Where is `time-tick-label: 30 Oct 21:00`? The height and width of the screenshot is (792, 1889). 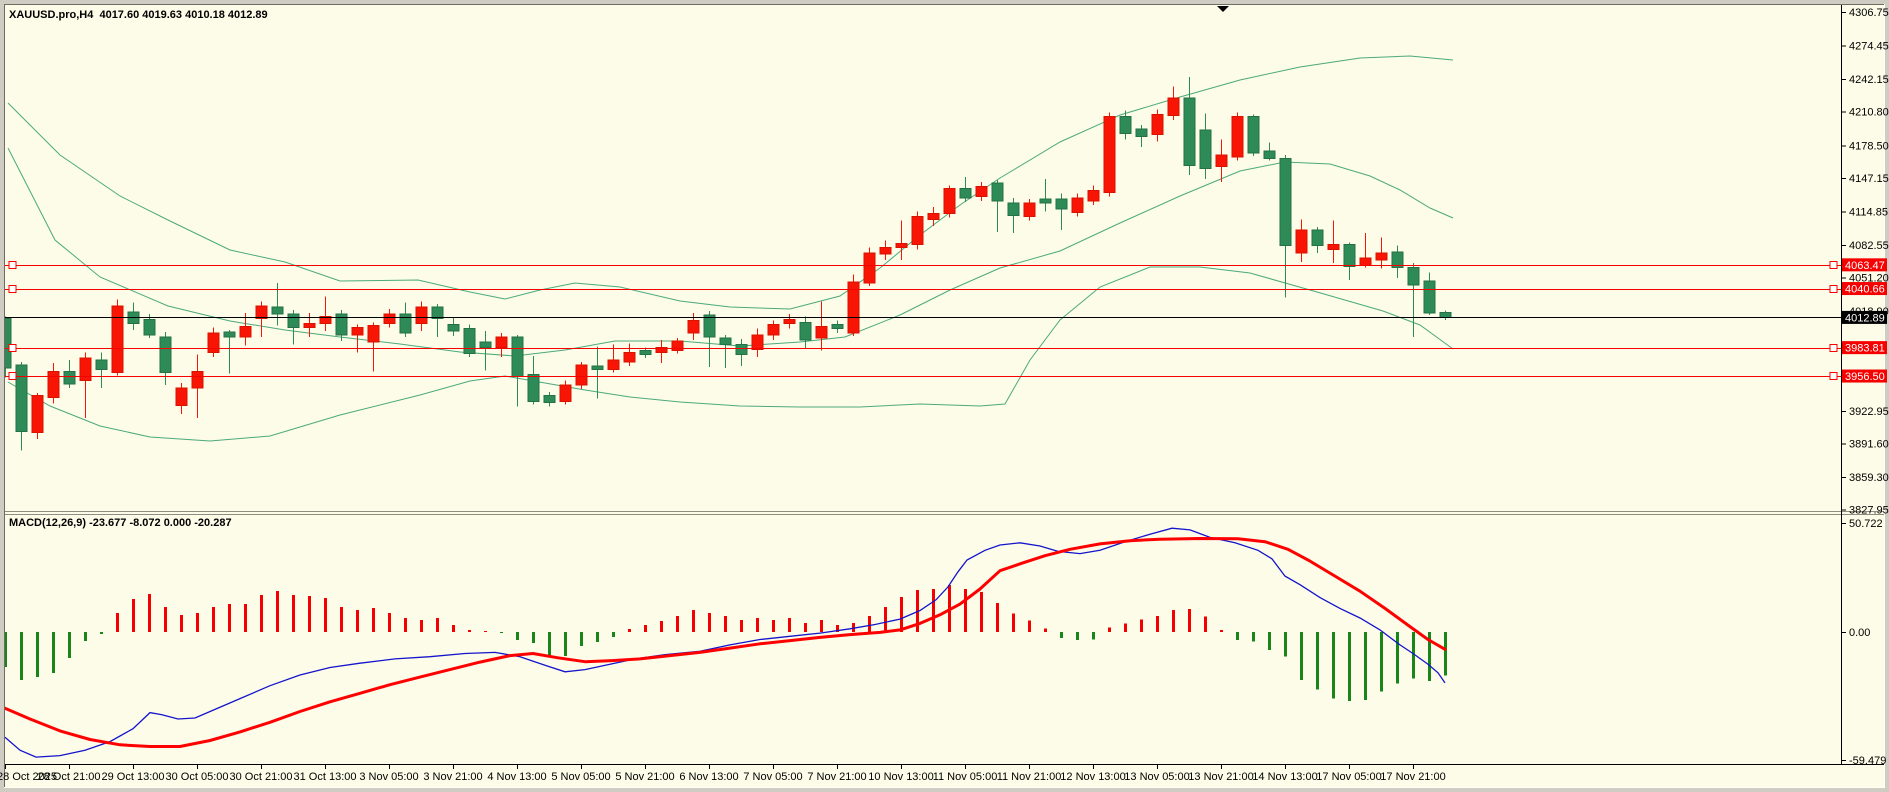
time-tick-label: 30 Oct 21:00 is located at coordinates (261, 777).